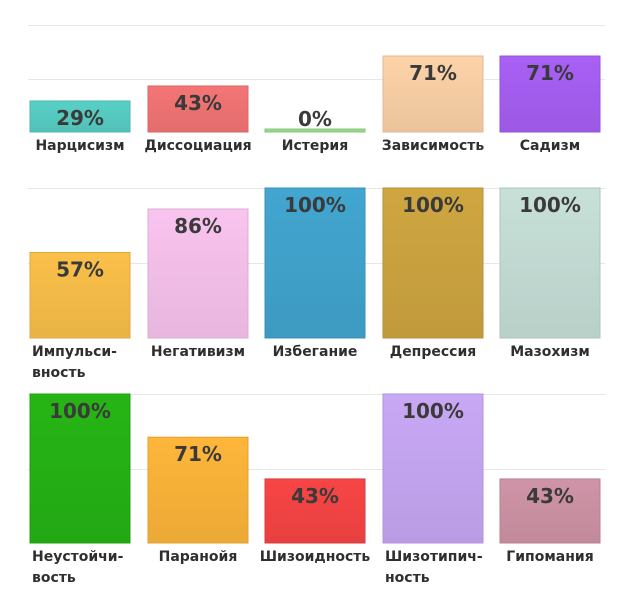 The image size is (635, 593). Describe the element at coordinates (315, 557) in the screenshot. I see `category-label: Шизоидность` at that location.